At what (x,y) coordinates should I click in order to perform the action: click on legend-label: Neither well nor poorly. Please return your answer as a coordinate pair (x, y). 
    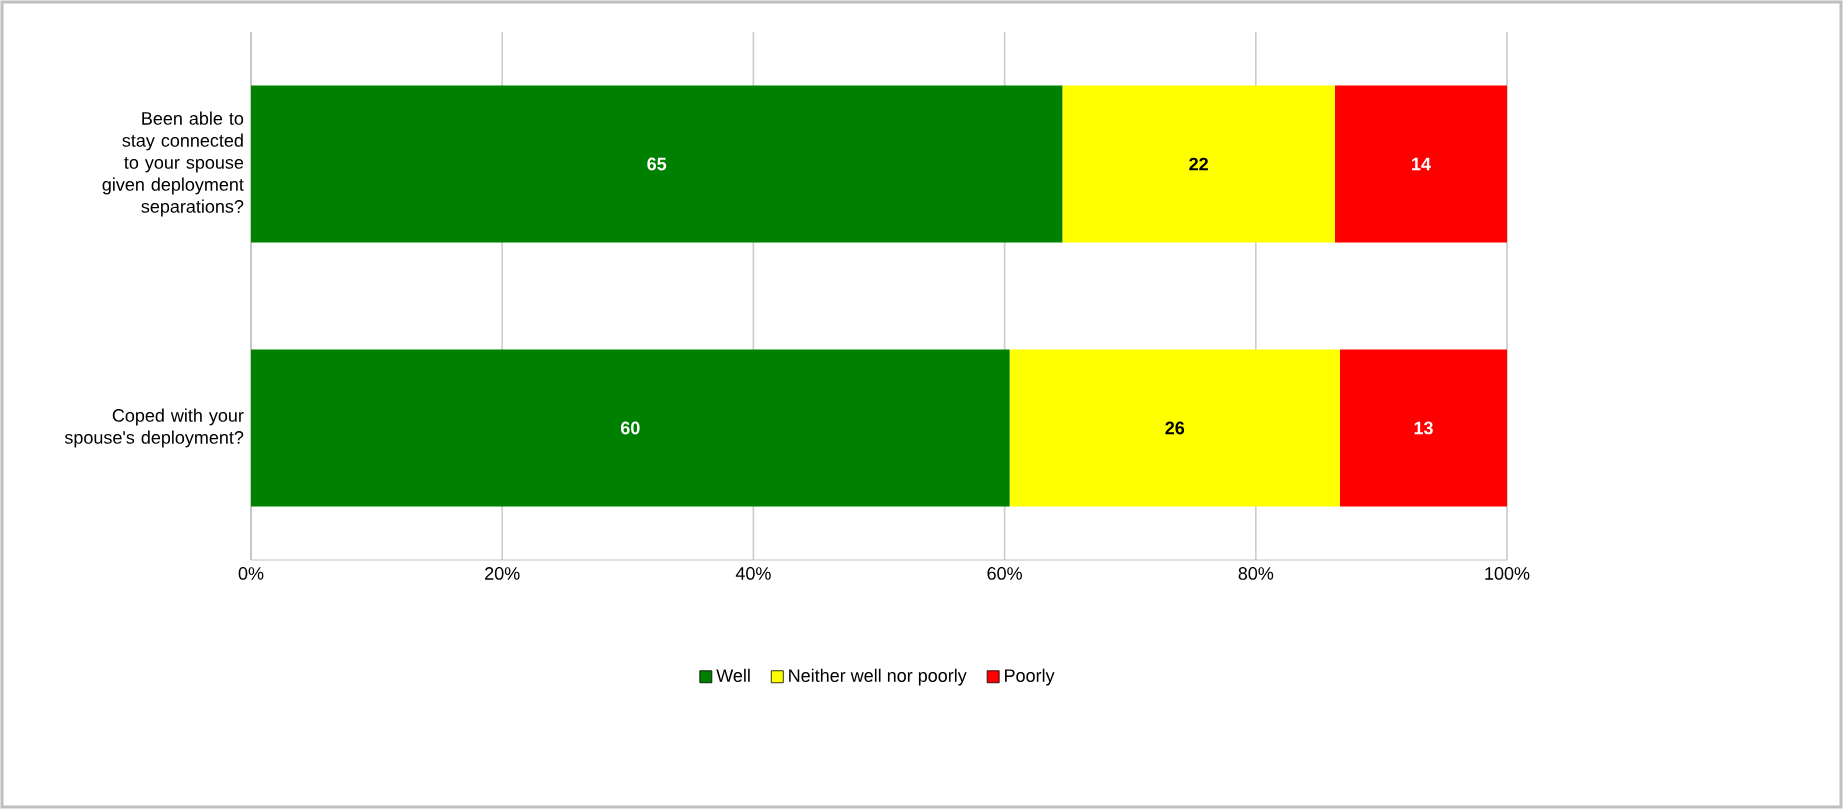
    Looking at the image, I should click on (878, 677).